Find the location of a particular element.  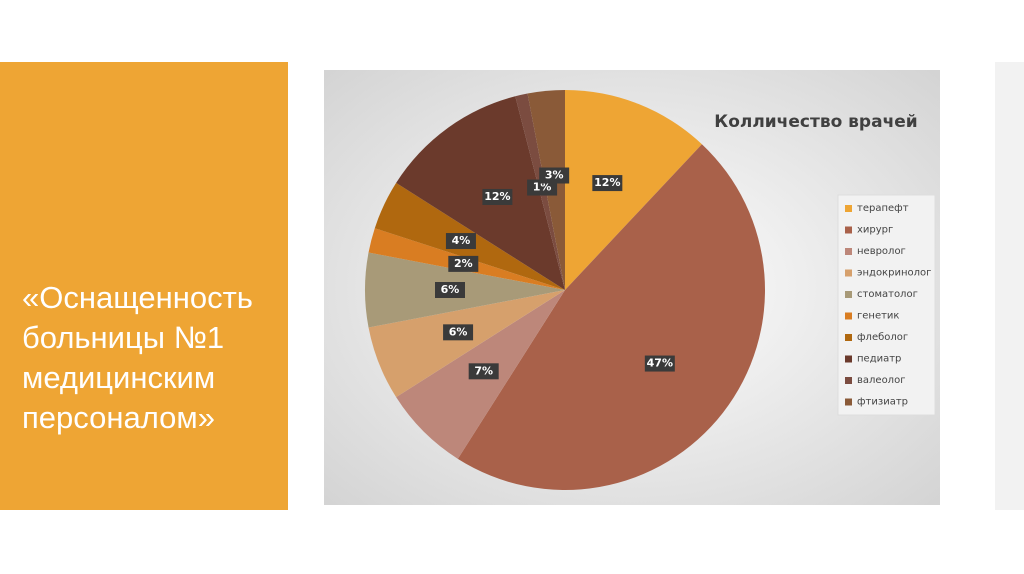

legend-label: терапефт is located at coordinates (883, 208).